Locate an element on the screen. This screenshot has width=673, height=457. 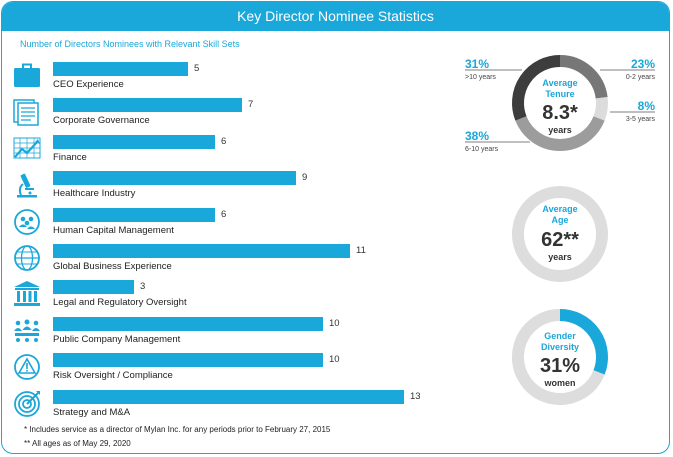
skill-bar-value: 9 is located at coordinates (305, 178).